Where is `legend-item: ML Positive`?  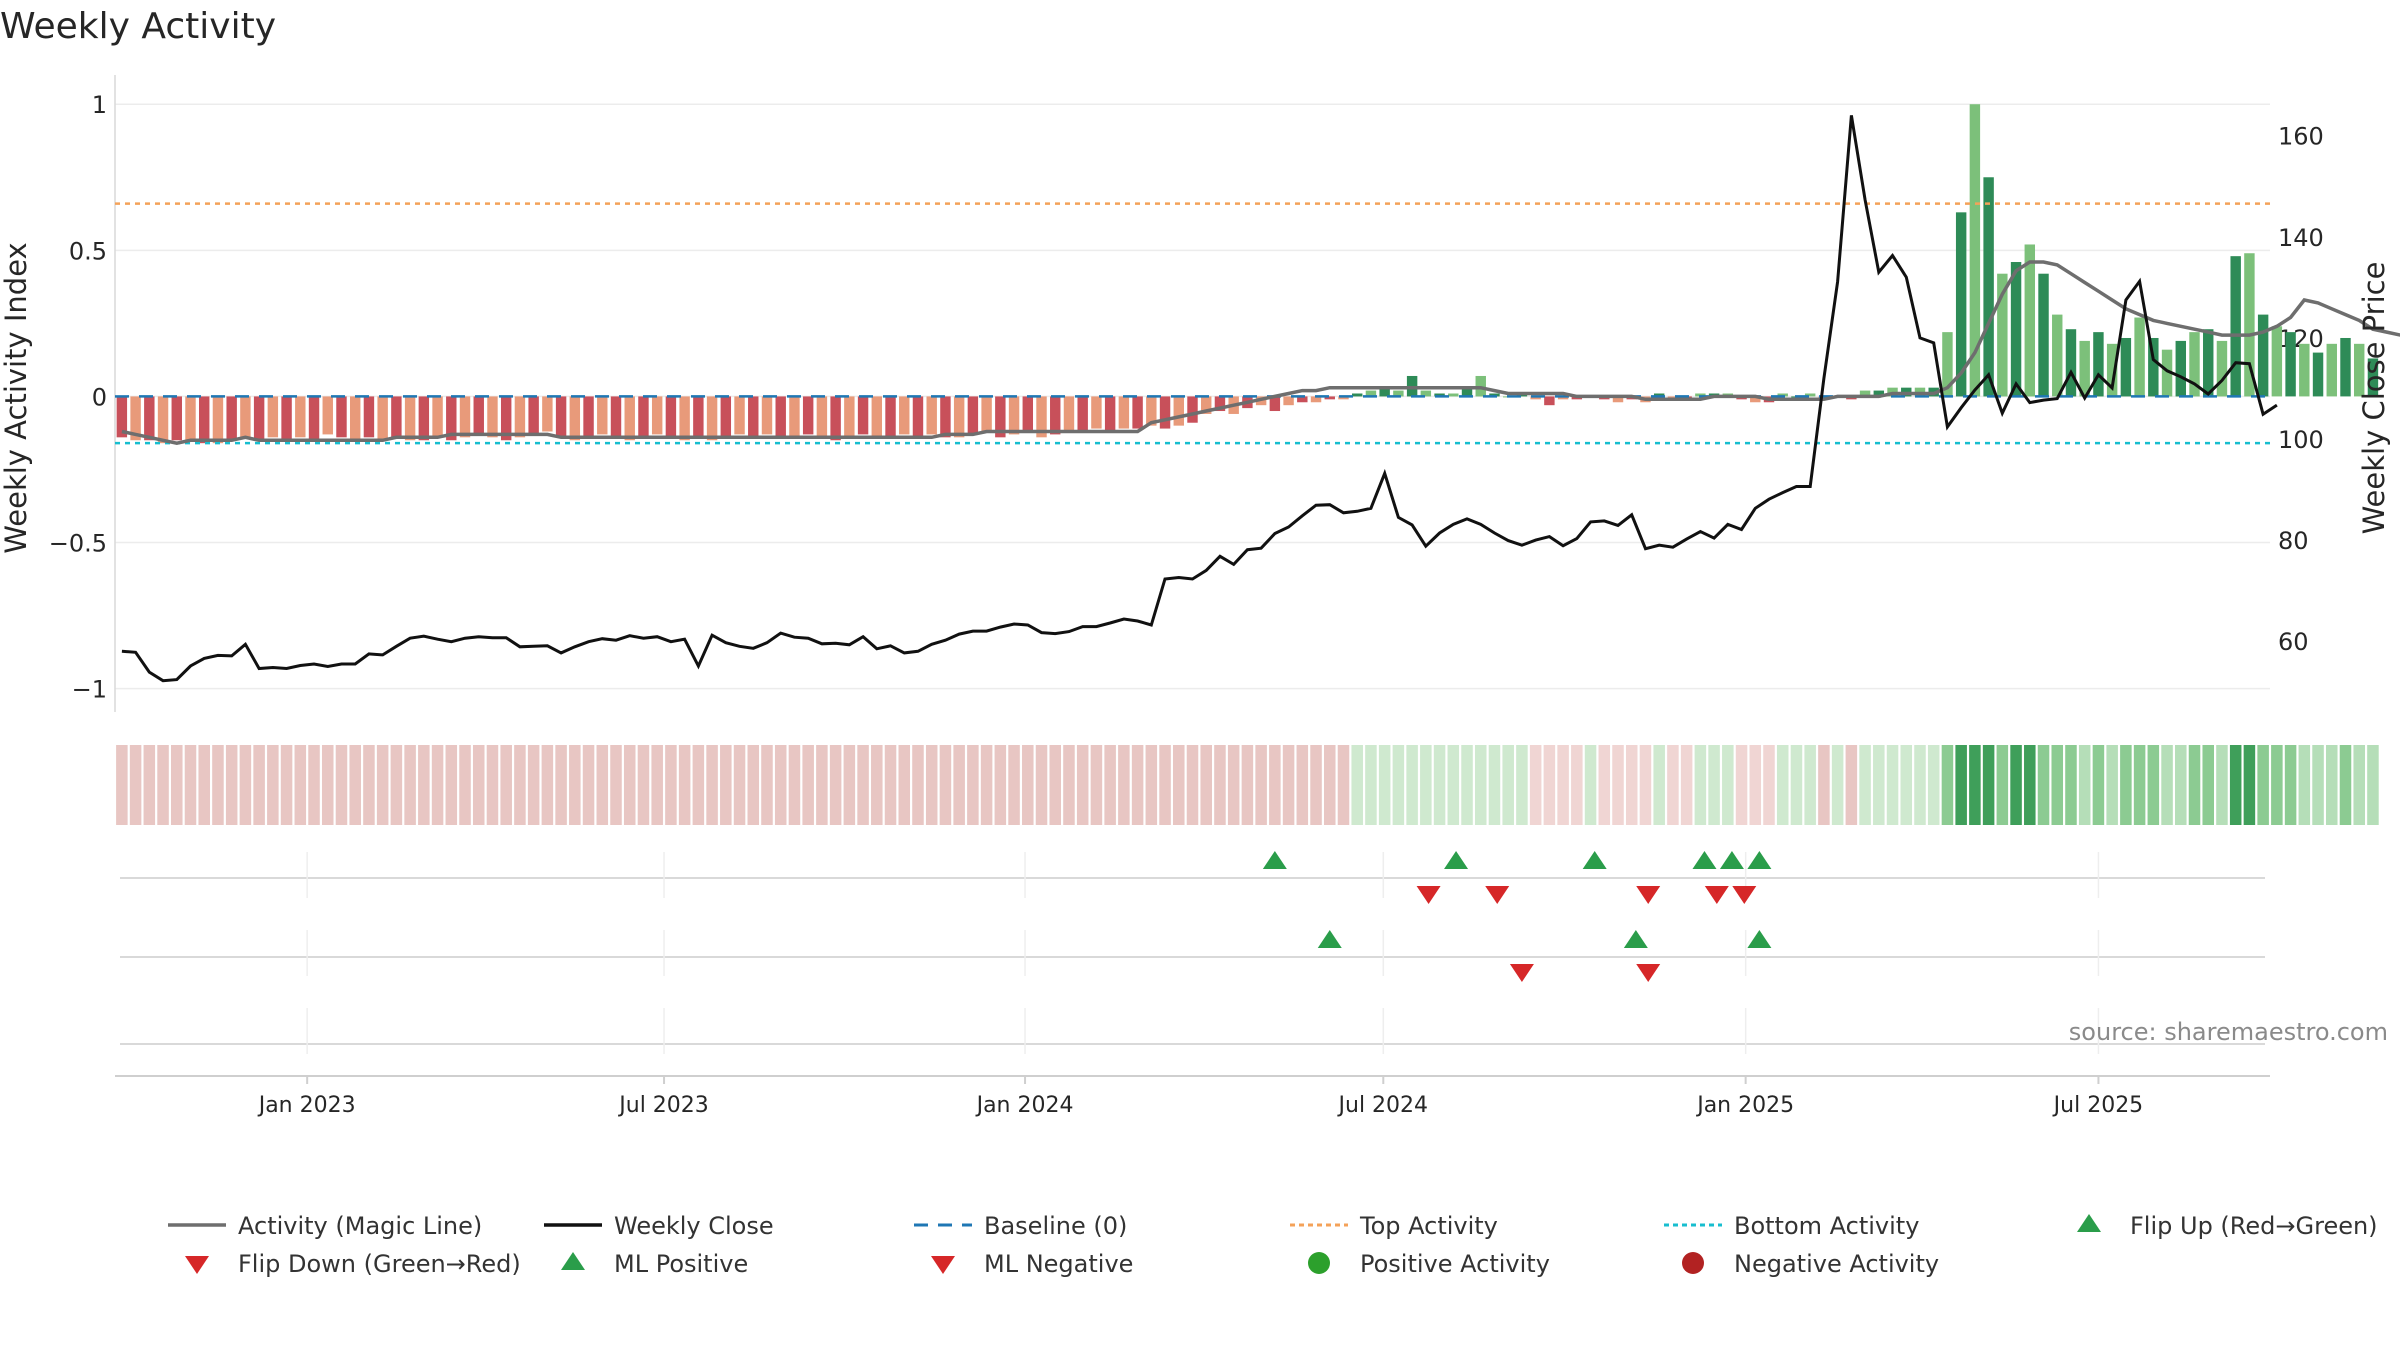 legend-item: ML Positive is located at coordinates (654, 1264).